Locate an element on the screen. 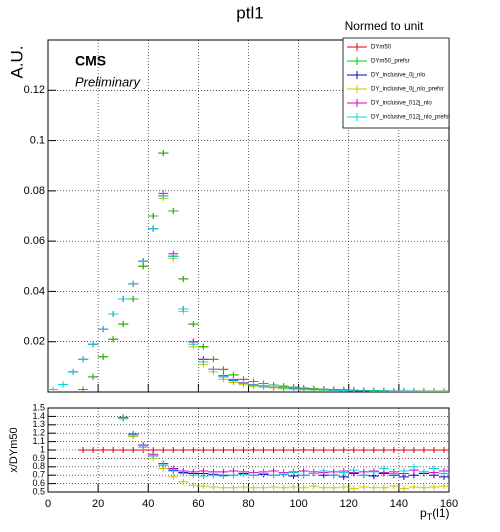 The height and width of the screenshot is (532, 500). x-tick-label: 0 is located at coordinates (48, 504).